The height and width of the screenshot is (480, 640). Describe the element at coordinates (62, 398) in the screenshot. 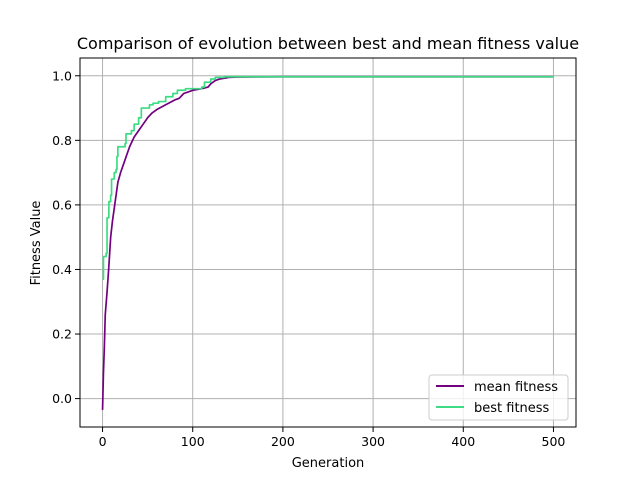

I see `y-tick-label: 0.0` at that location.